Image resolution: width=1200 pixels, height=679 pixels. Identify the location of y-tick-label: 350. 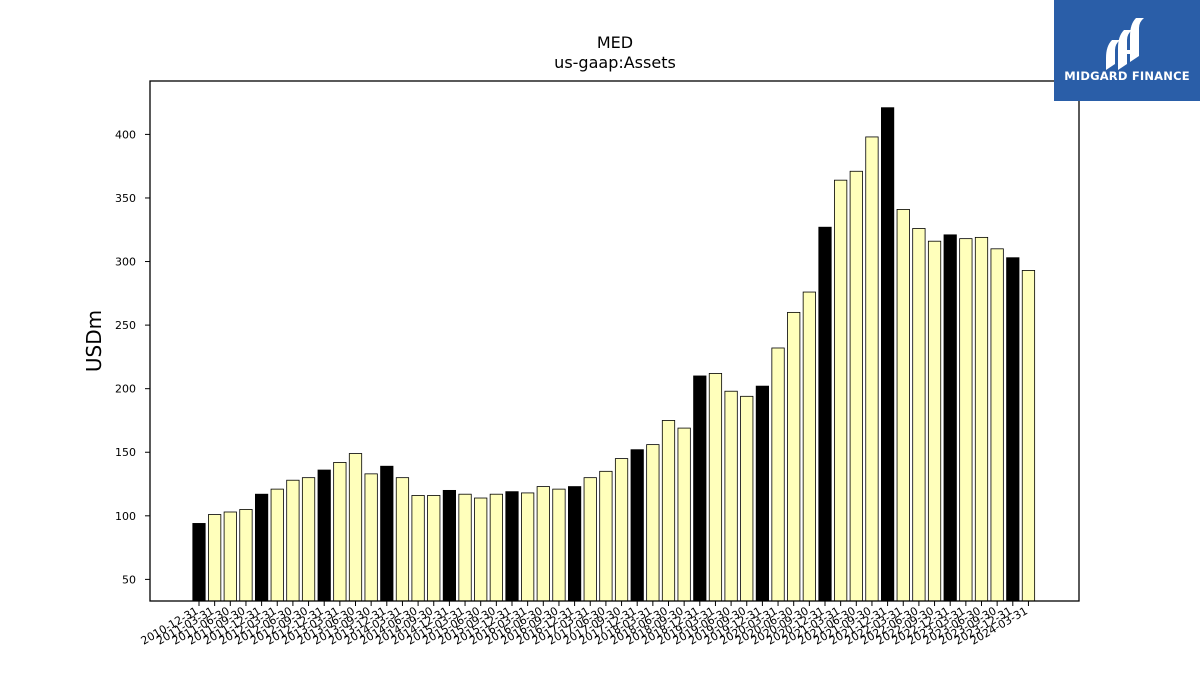
(125, 198).